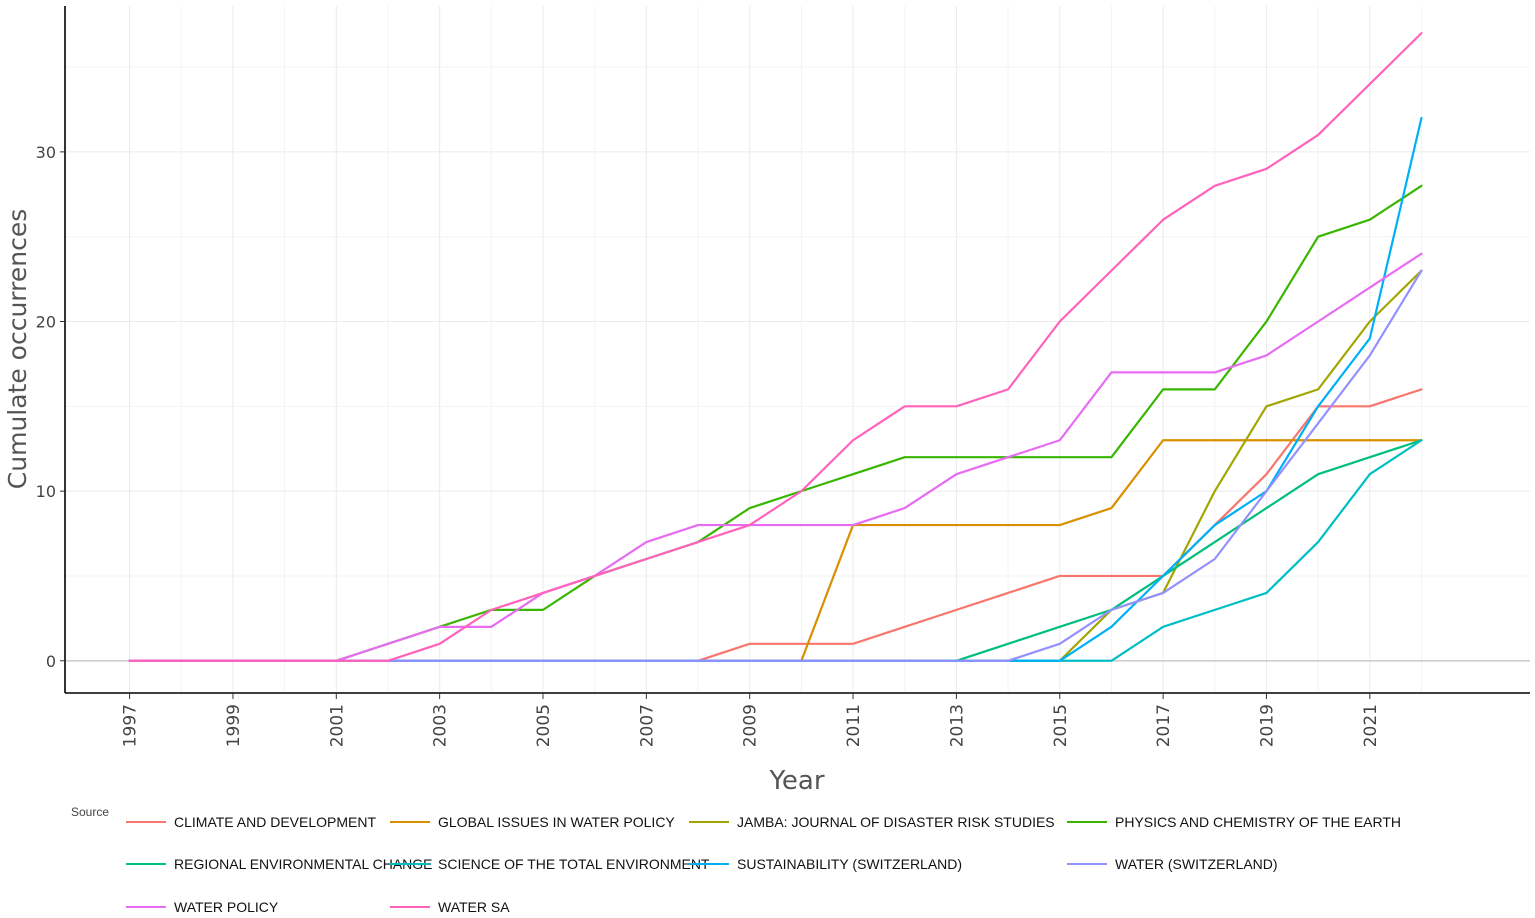 The height and width of the screenshot is (918, 1535). What do you see at coordinates (544, 725) in the screenshot?
I see `x-tick-label: 2005` at bounding box center [544, 725].